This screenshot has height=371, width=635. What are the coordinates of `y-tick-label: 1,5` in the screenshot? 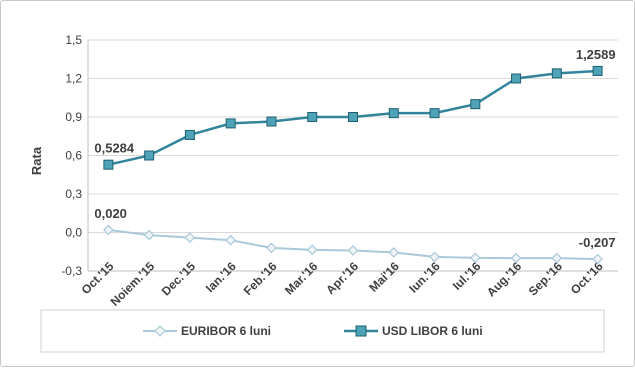 It's located at (73, 40).